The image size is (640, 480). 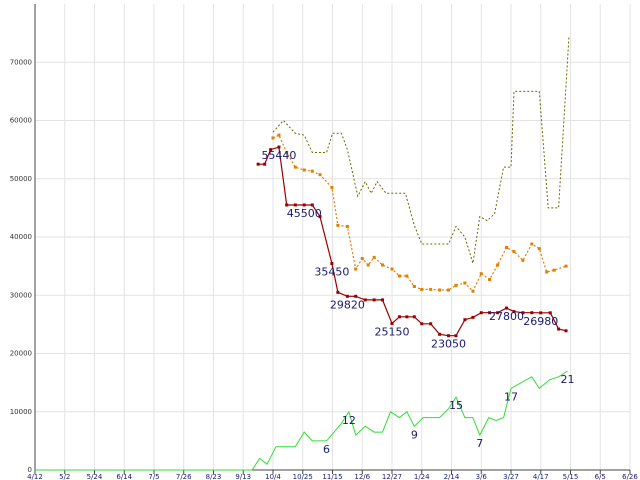 What do you see at coordinates (326, 449) in the screenshot?
I see `data-label: 6` at bounding box center [326, 449].